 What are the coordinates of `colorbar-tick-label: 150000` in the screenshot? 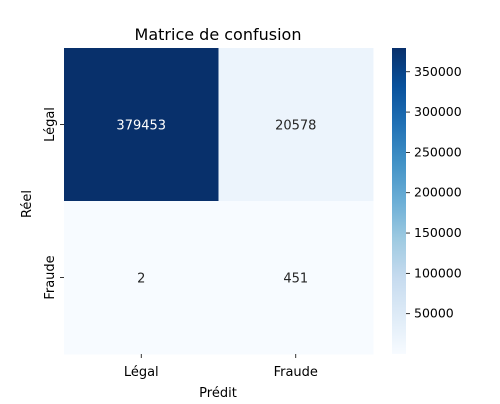 It's located at (438, 232).